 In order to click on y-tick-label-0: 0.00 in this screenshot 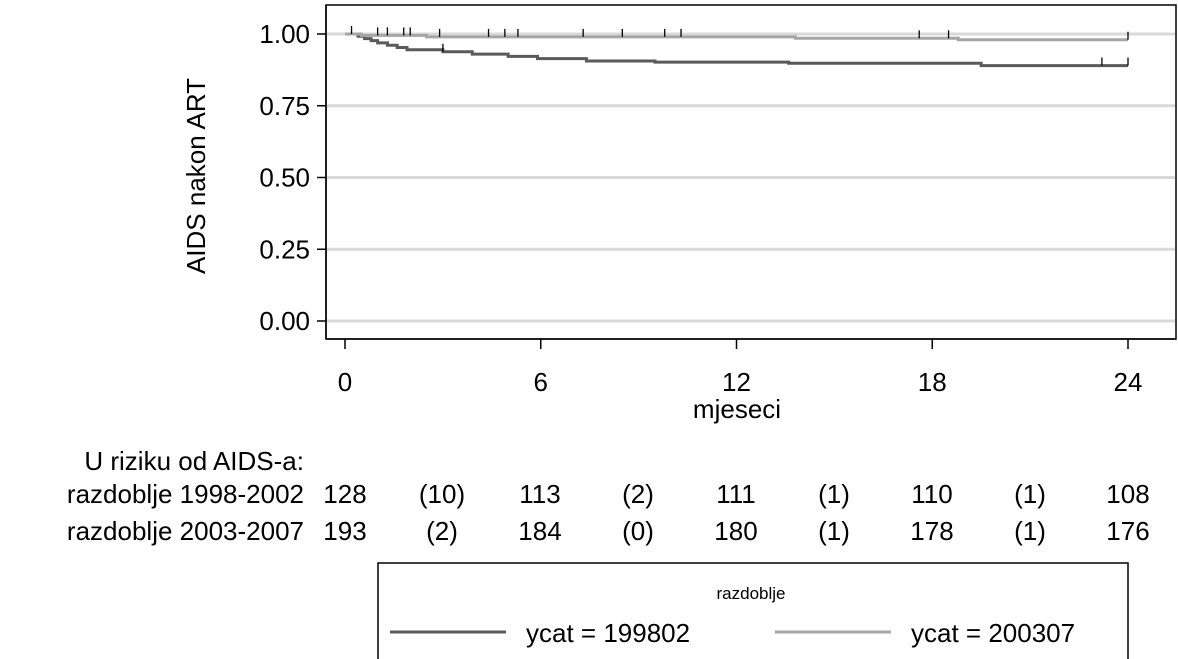, I will do `click(284, 321)`.